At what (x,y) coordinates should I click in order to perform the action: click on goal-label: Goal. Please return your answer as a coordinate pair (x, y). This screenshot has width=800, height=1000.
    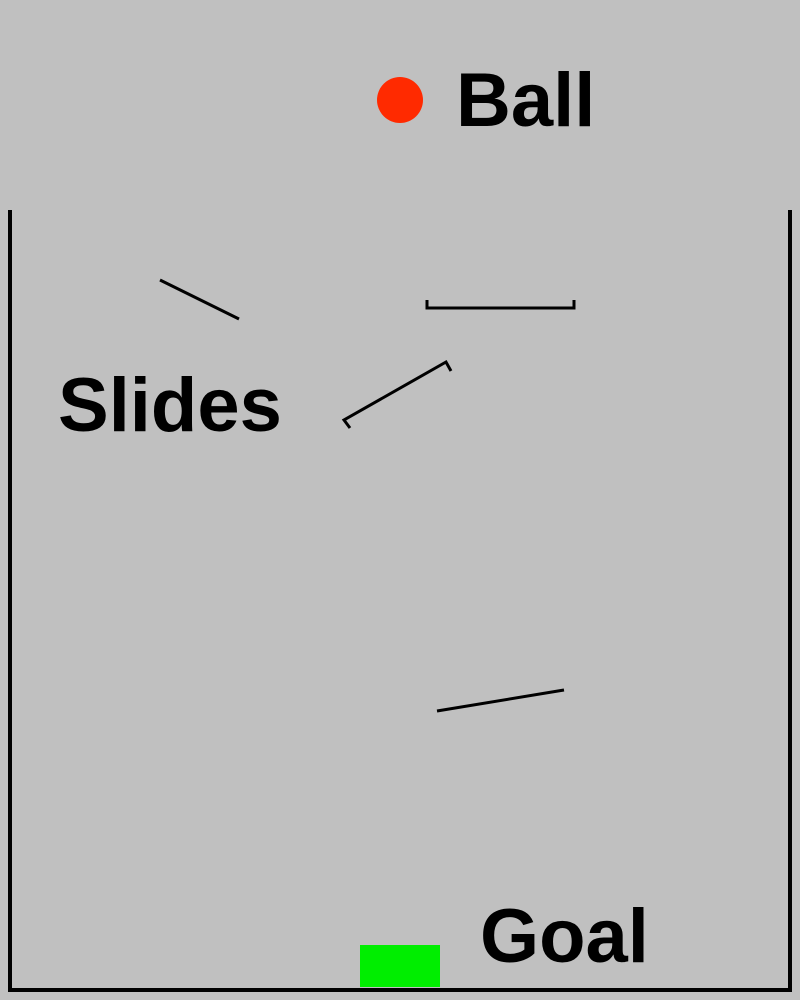
    Looking at the image, I should click on (564, 936).